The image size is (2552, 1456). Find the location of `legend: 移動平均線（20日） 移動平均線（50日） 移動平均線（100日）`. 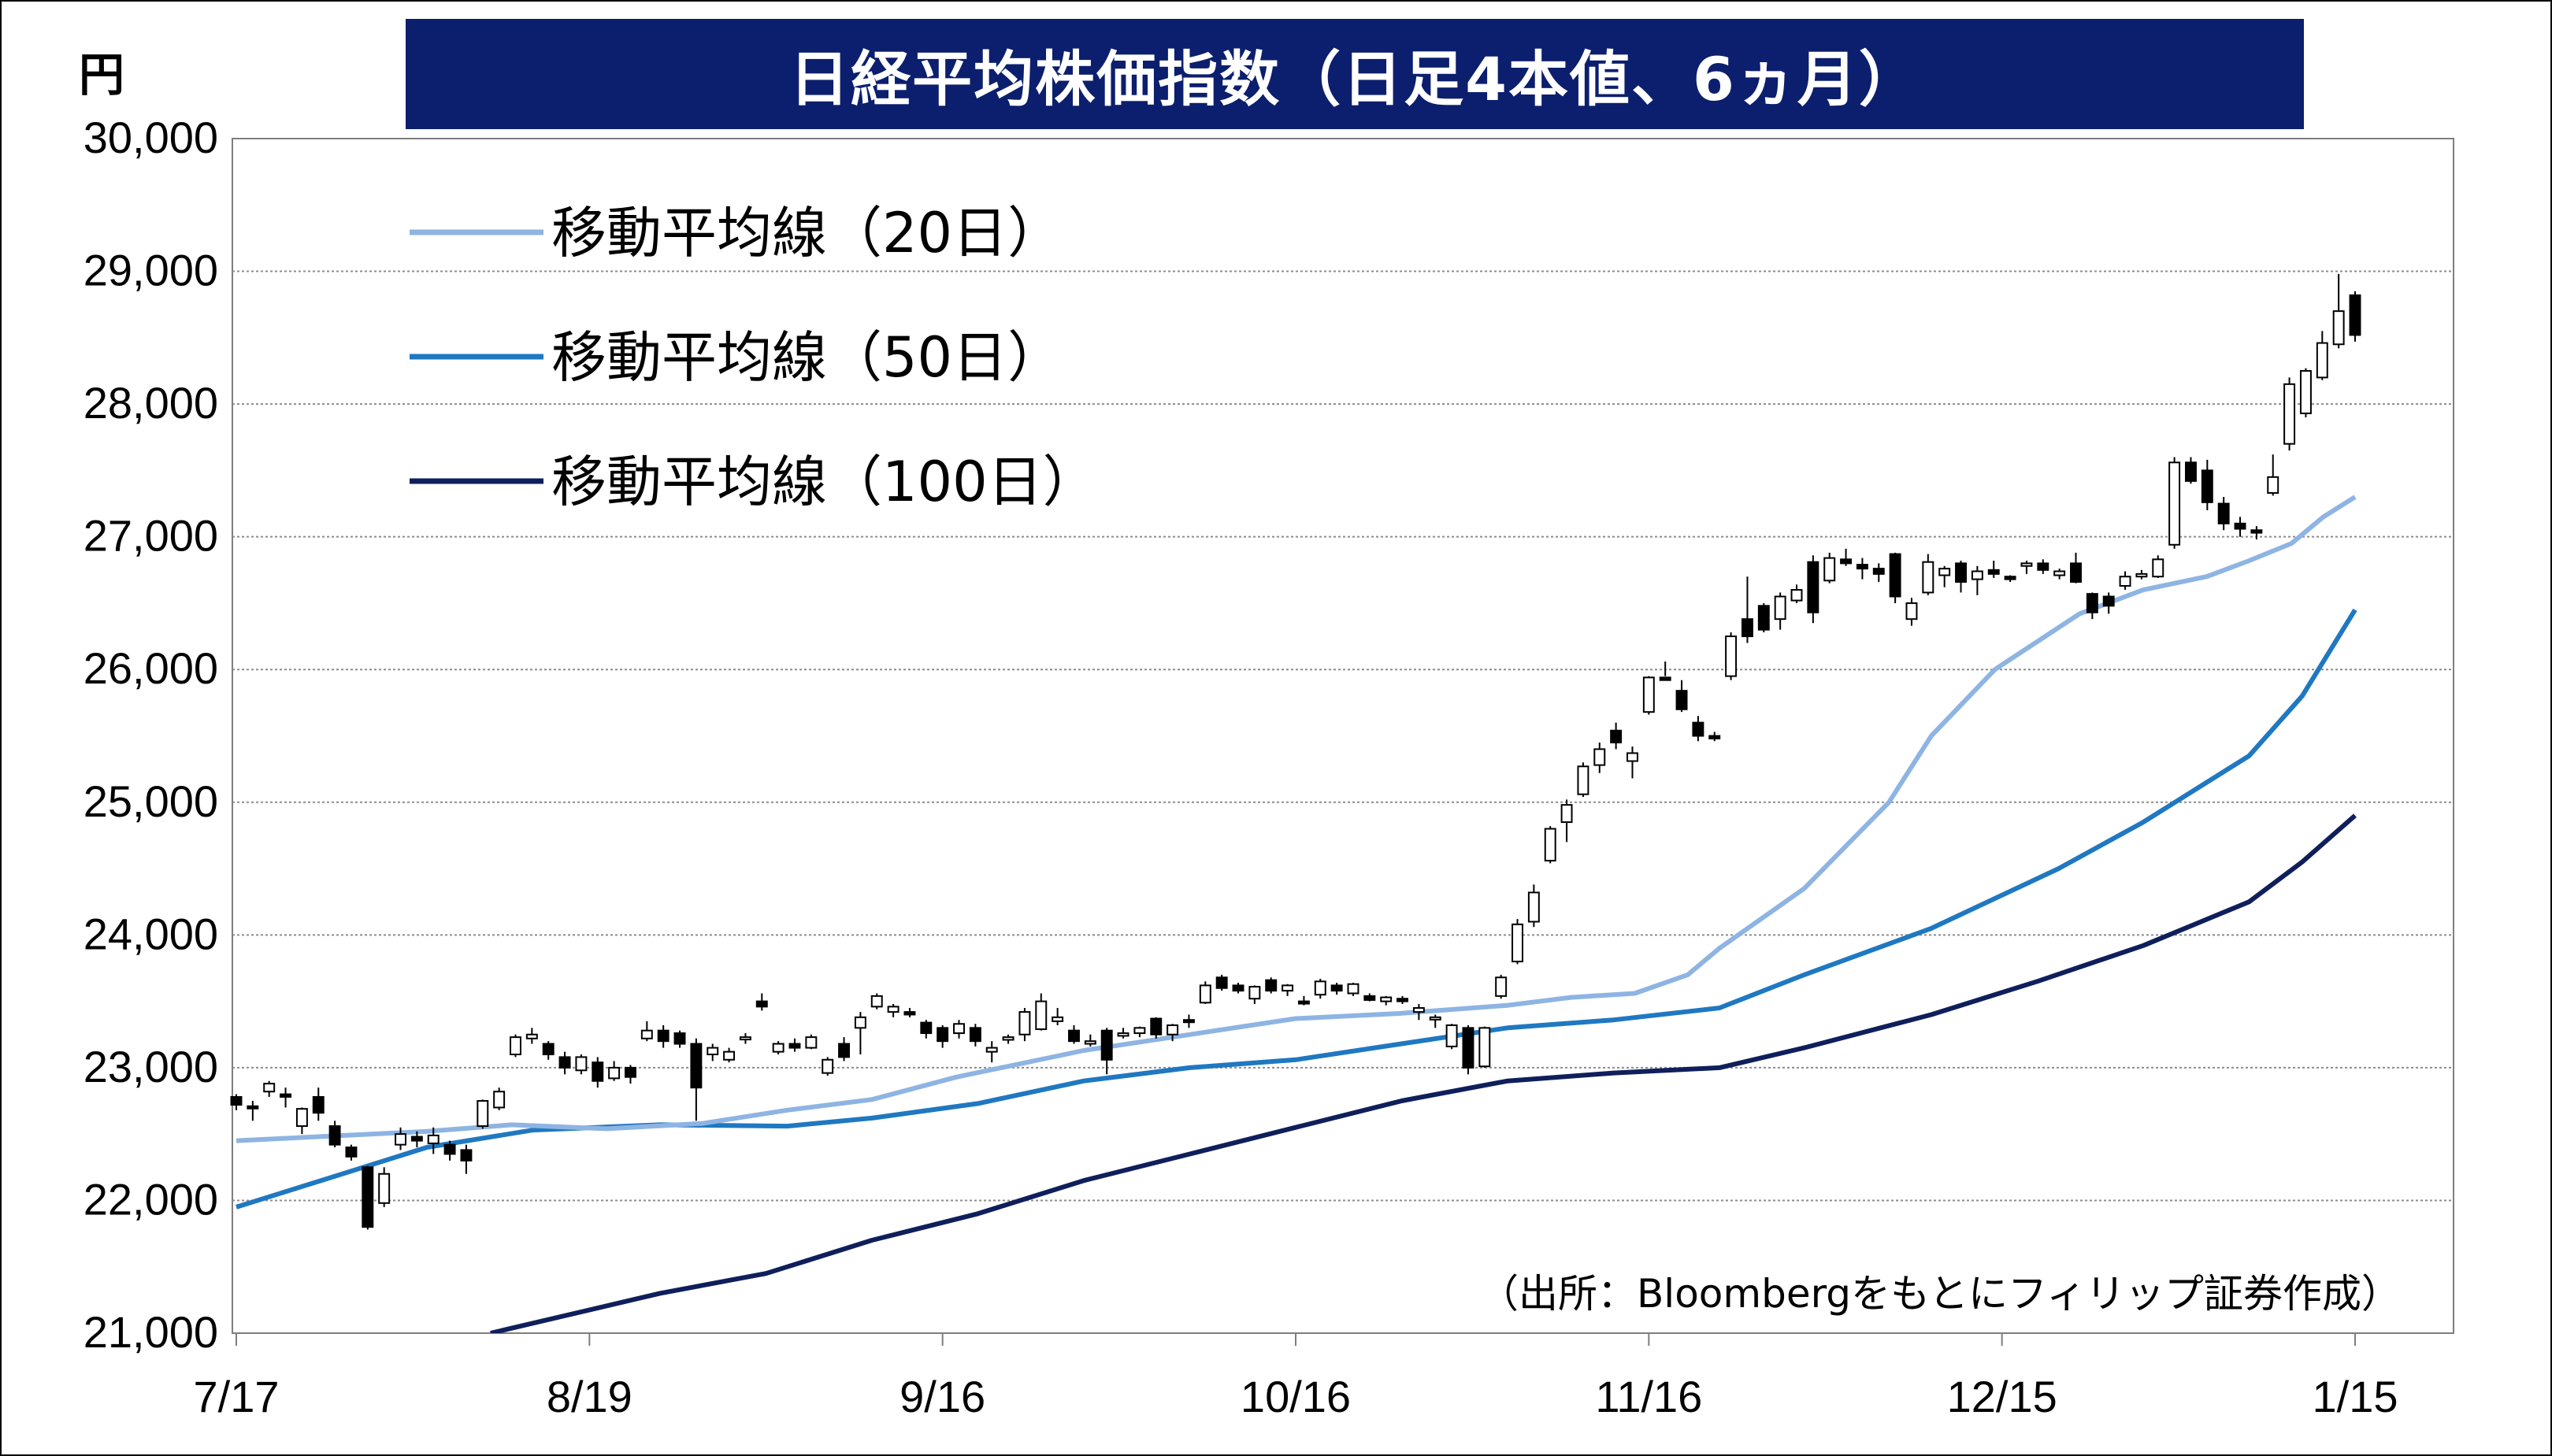

legend: 移動平均線（20日） 移動平均線（50日） 移動平均線（100日） is located at coordinates (754, 357).